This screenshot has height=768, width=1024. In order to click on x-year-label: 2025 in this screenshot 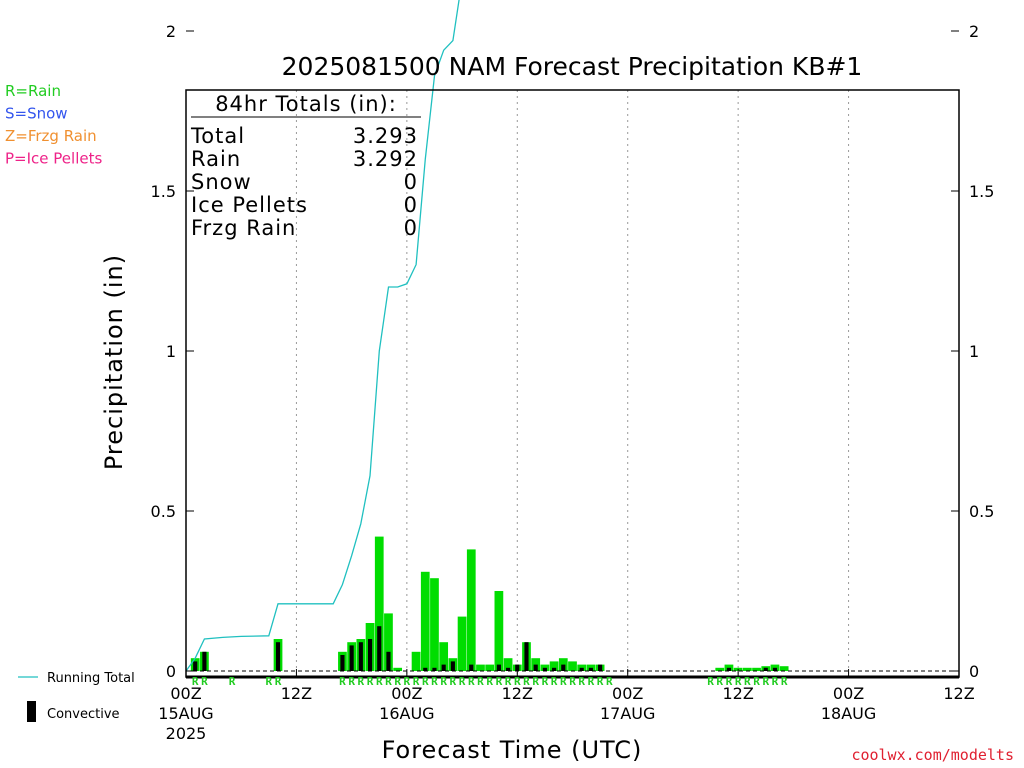, I will do `click(186, 733)`.